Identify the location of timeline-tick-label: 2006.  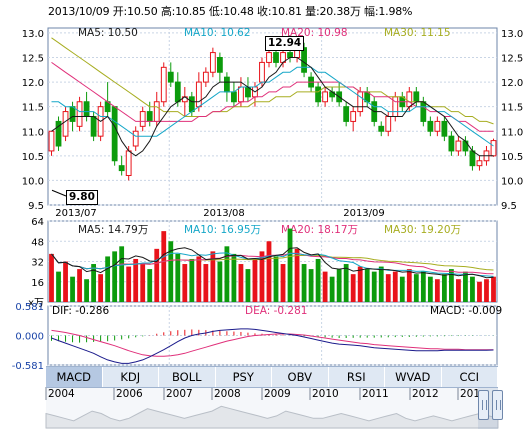
(129, 394).